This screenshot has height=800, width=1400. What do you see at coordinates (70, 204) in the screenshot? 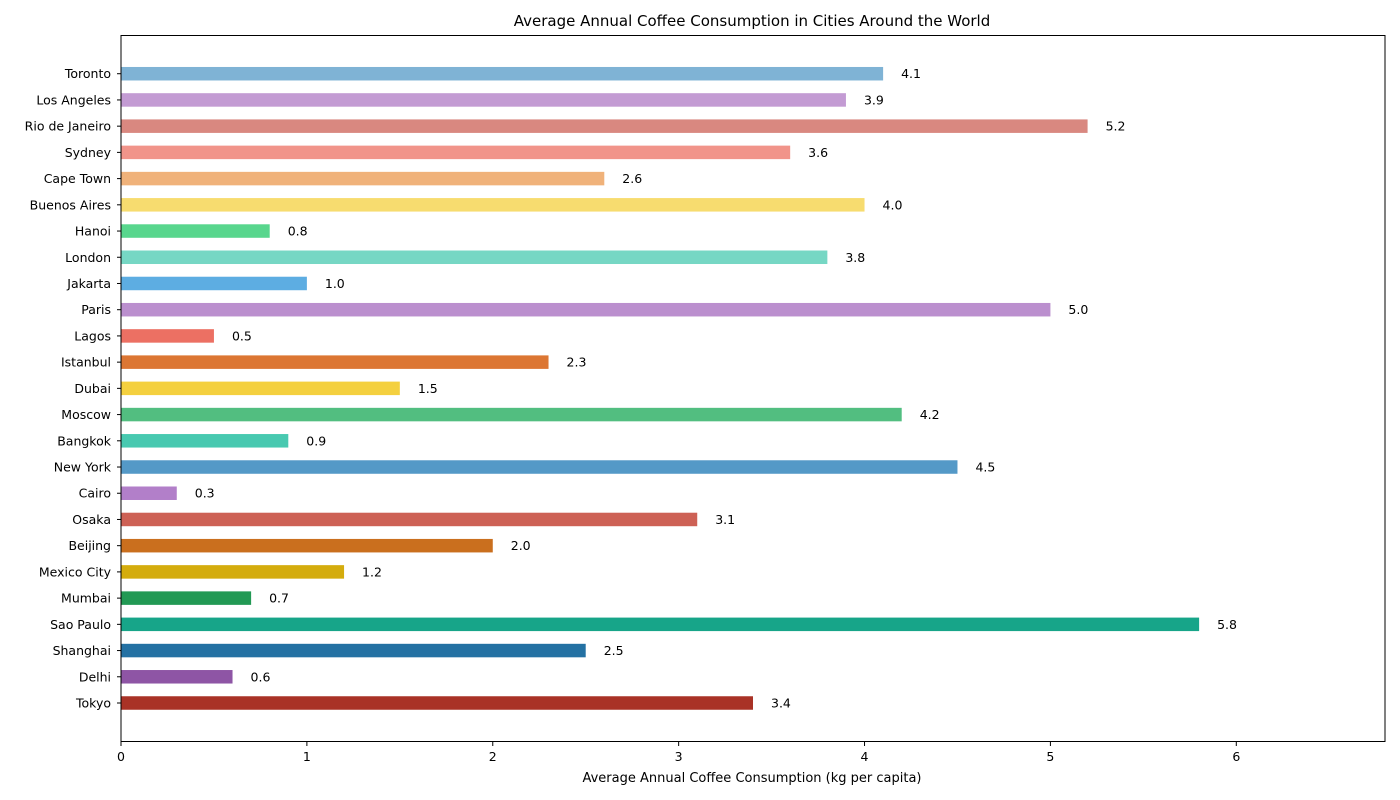
I see `y-tick-label: Buenos Aires` at bounding box center [70, 204].